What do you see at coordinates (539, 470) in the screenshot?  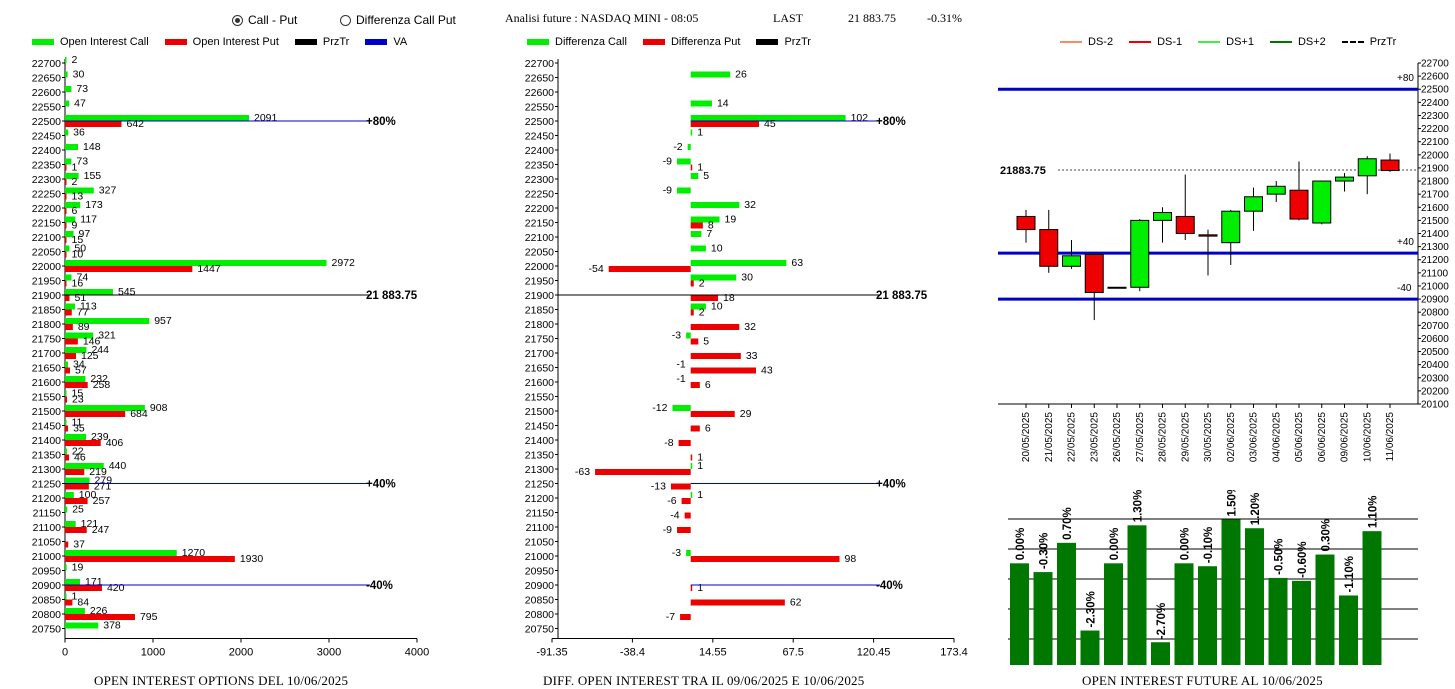 I see `strike-label: 21300` at bounding box center [539, 470].